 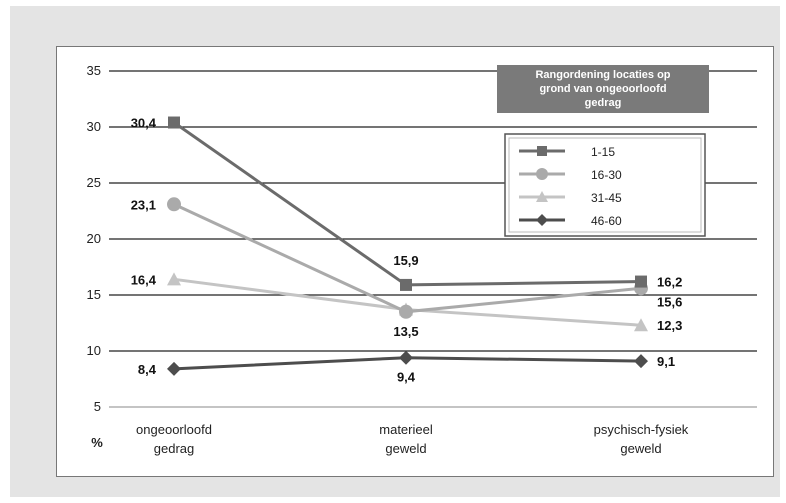 What do you see at coordinates (602, 75) in the screenshot?
I see `legend-title-text: Rangordening locaties op` at bounding box center [602, 75].